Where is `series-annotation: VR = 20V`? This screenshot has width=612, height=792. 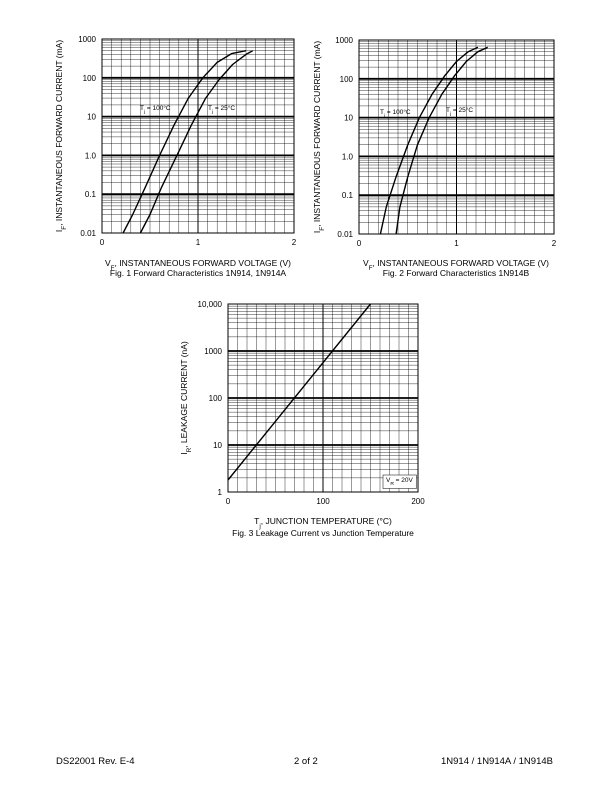
series-annotation: VR = 20V is located at coordinates (399, 482).